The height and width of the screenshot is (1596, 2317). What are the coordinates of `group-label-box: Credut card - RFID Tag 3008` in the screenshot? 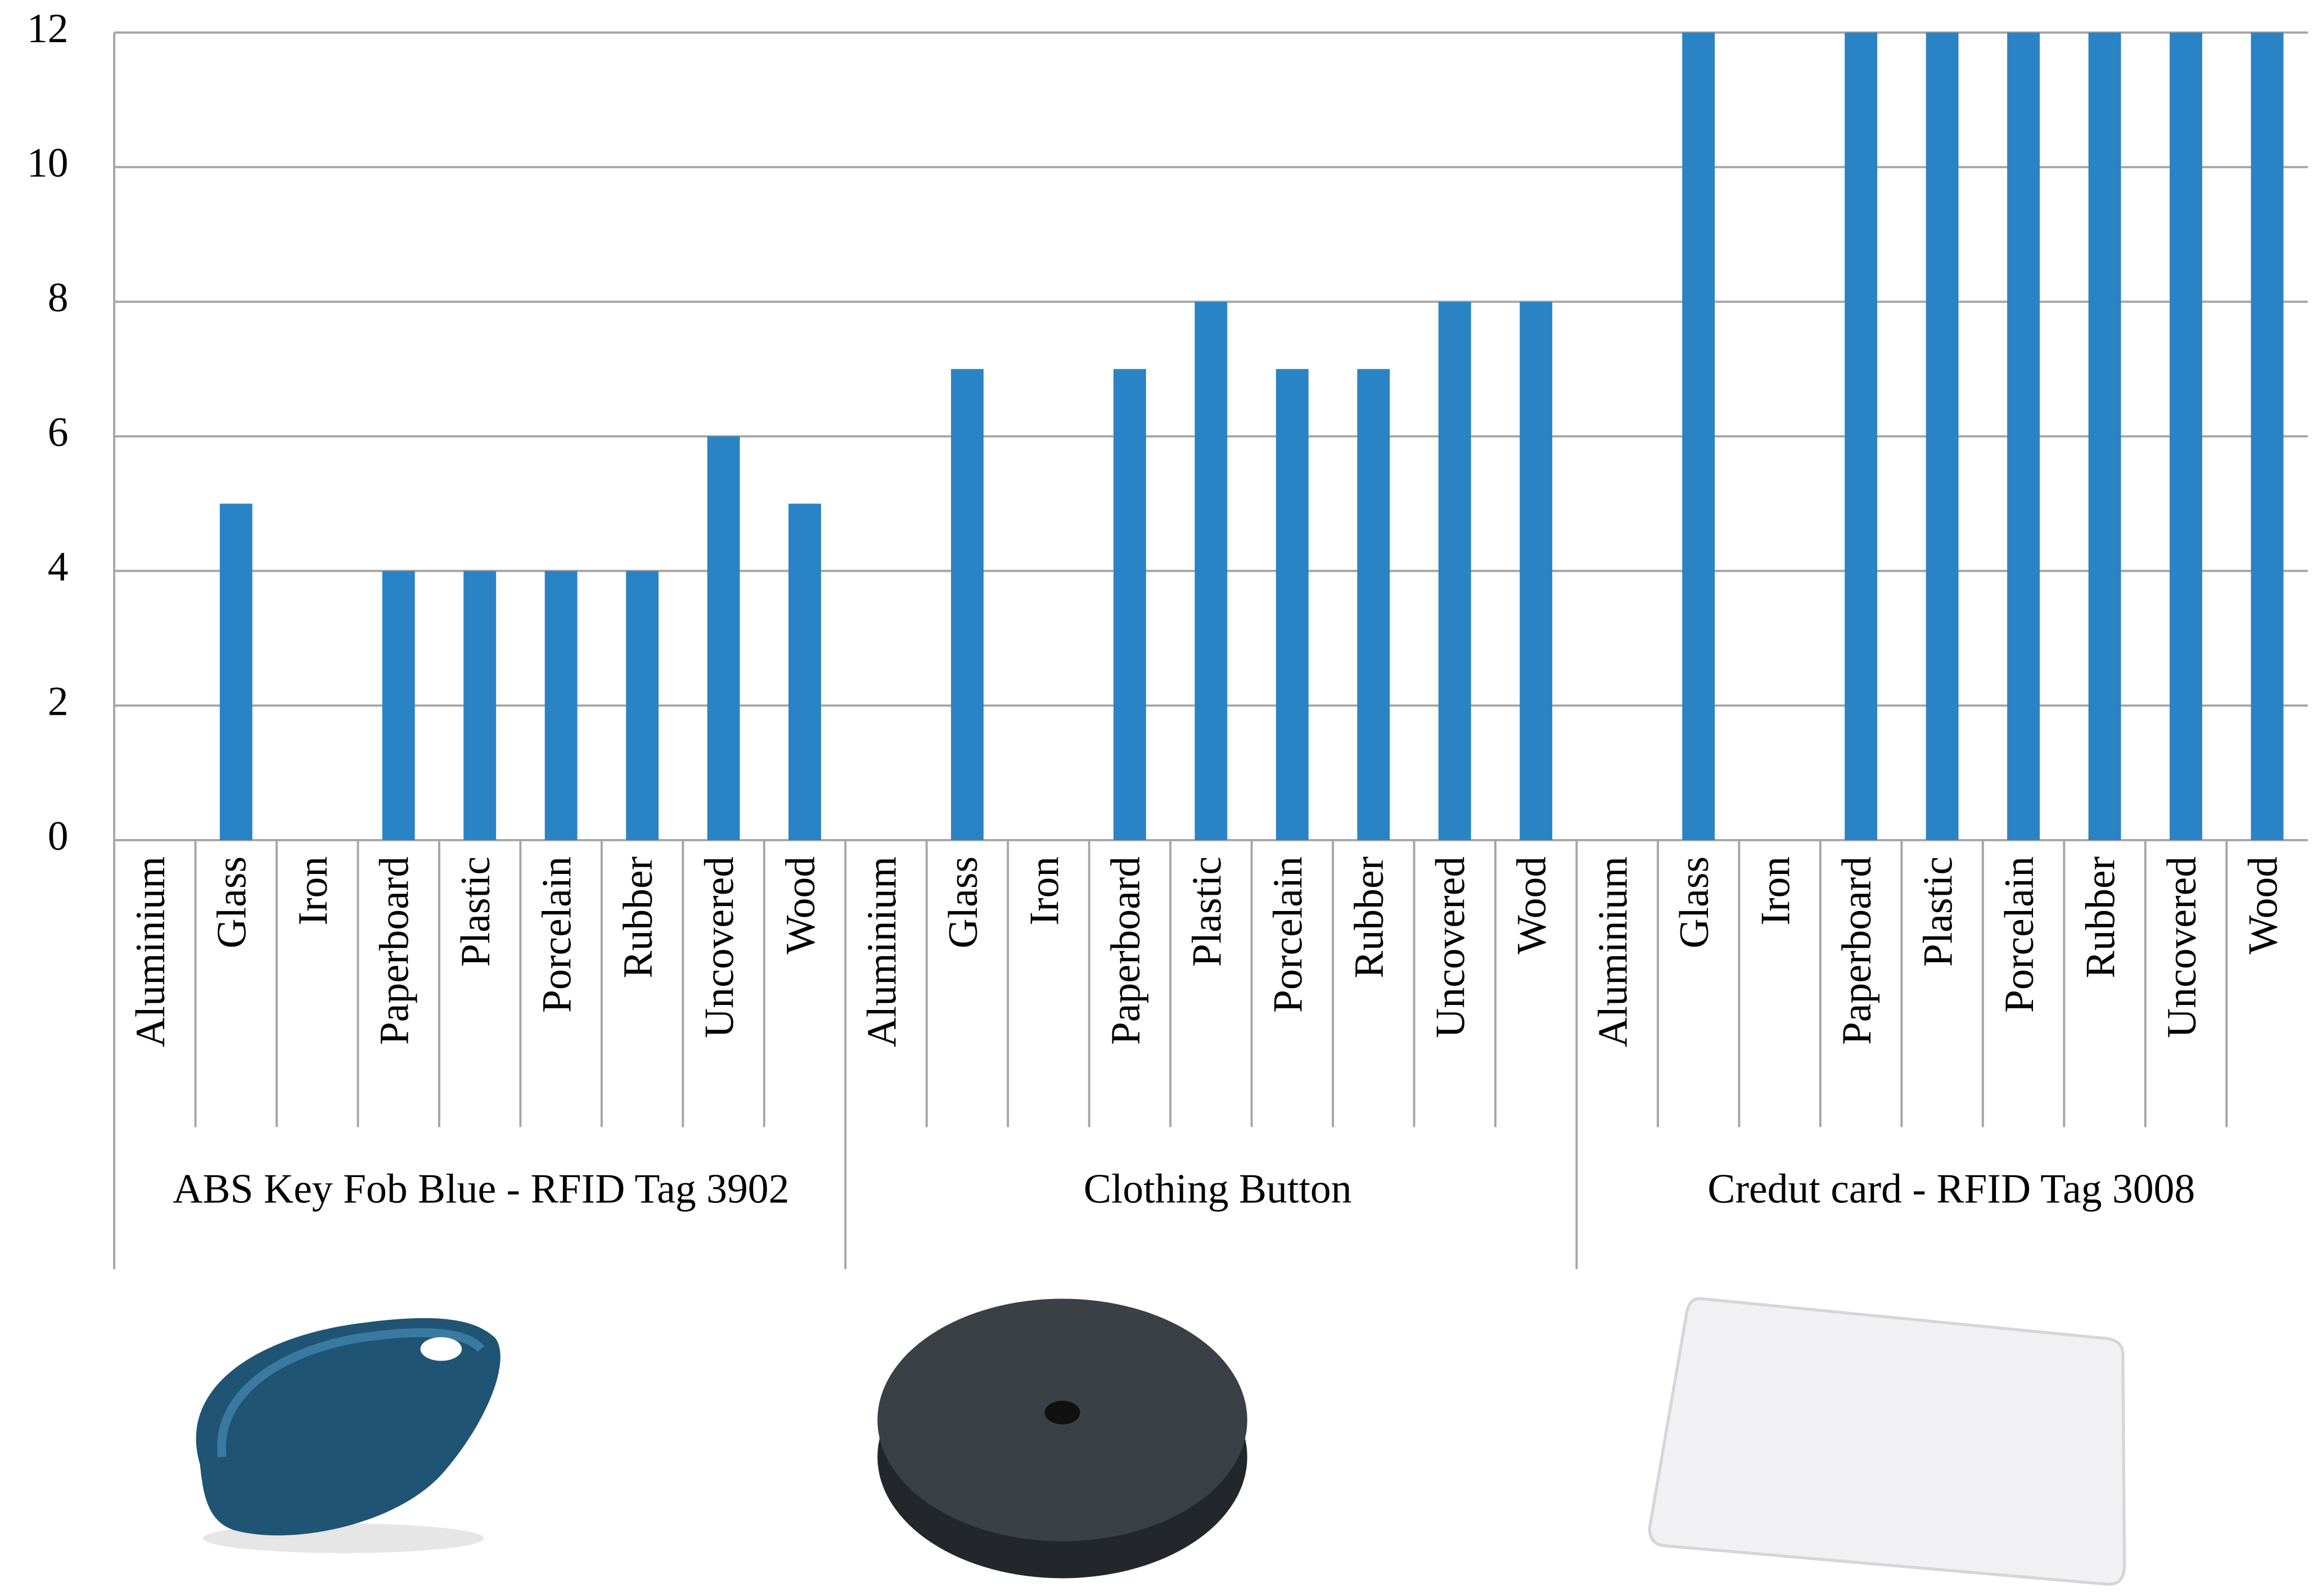 It's located at (1952, 1190).